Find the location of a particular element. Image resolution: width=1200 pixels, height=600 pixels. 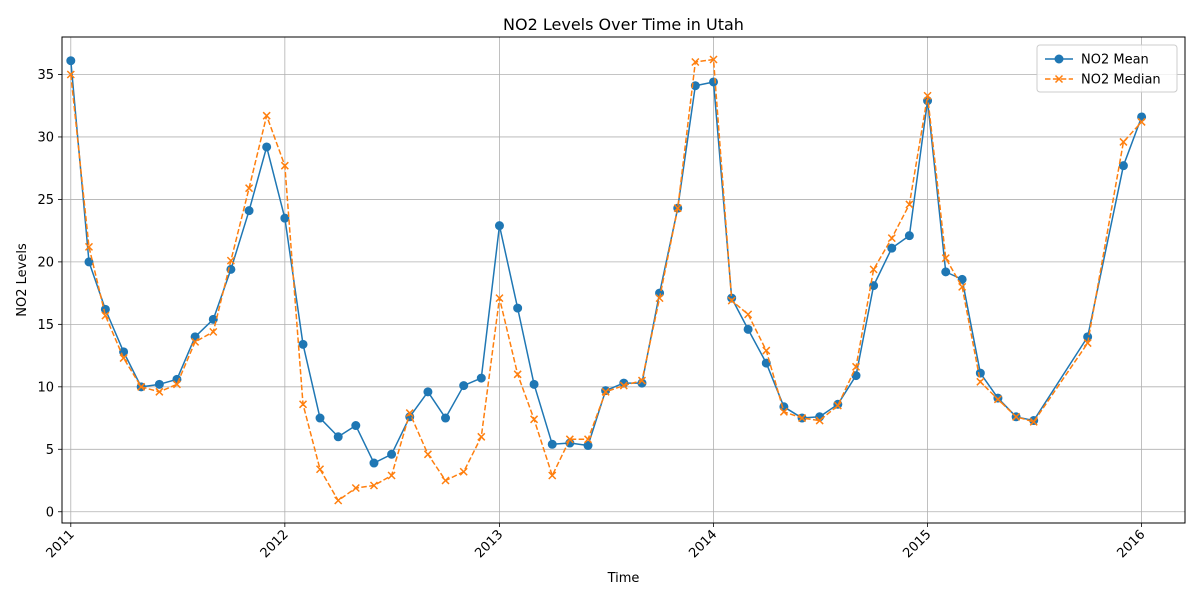

y-tick-label: 5 is located at coordinates (50, 450).